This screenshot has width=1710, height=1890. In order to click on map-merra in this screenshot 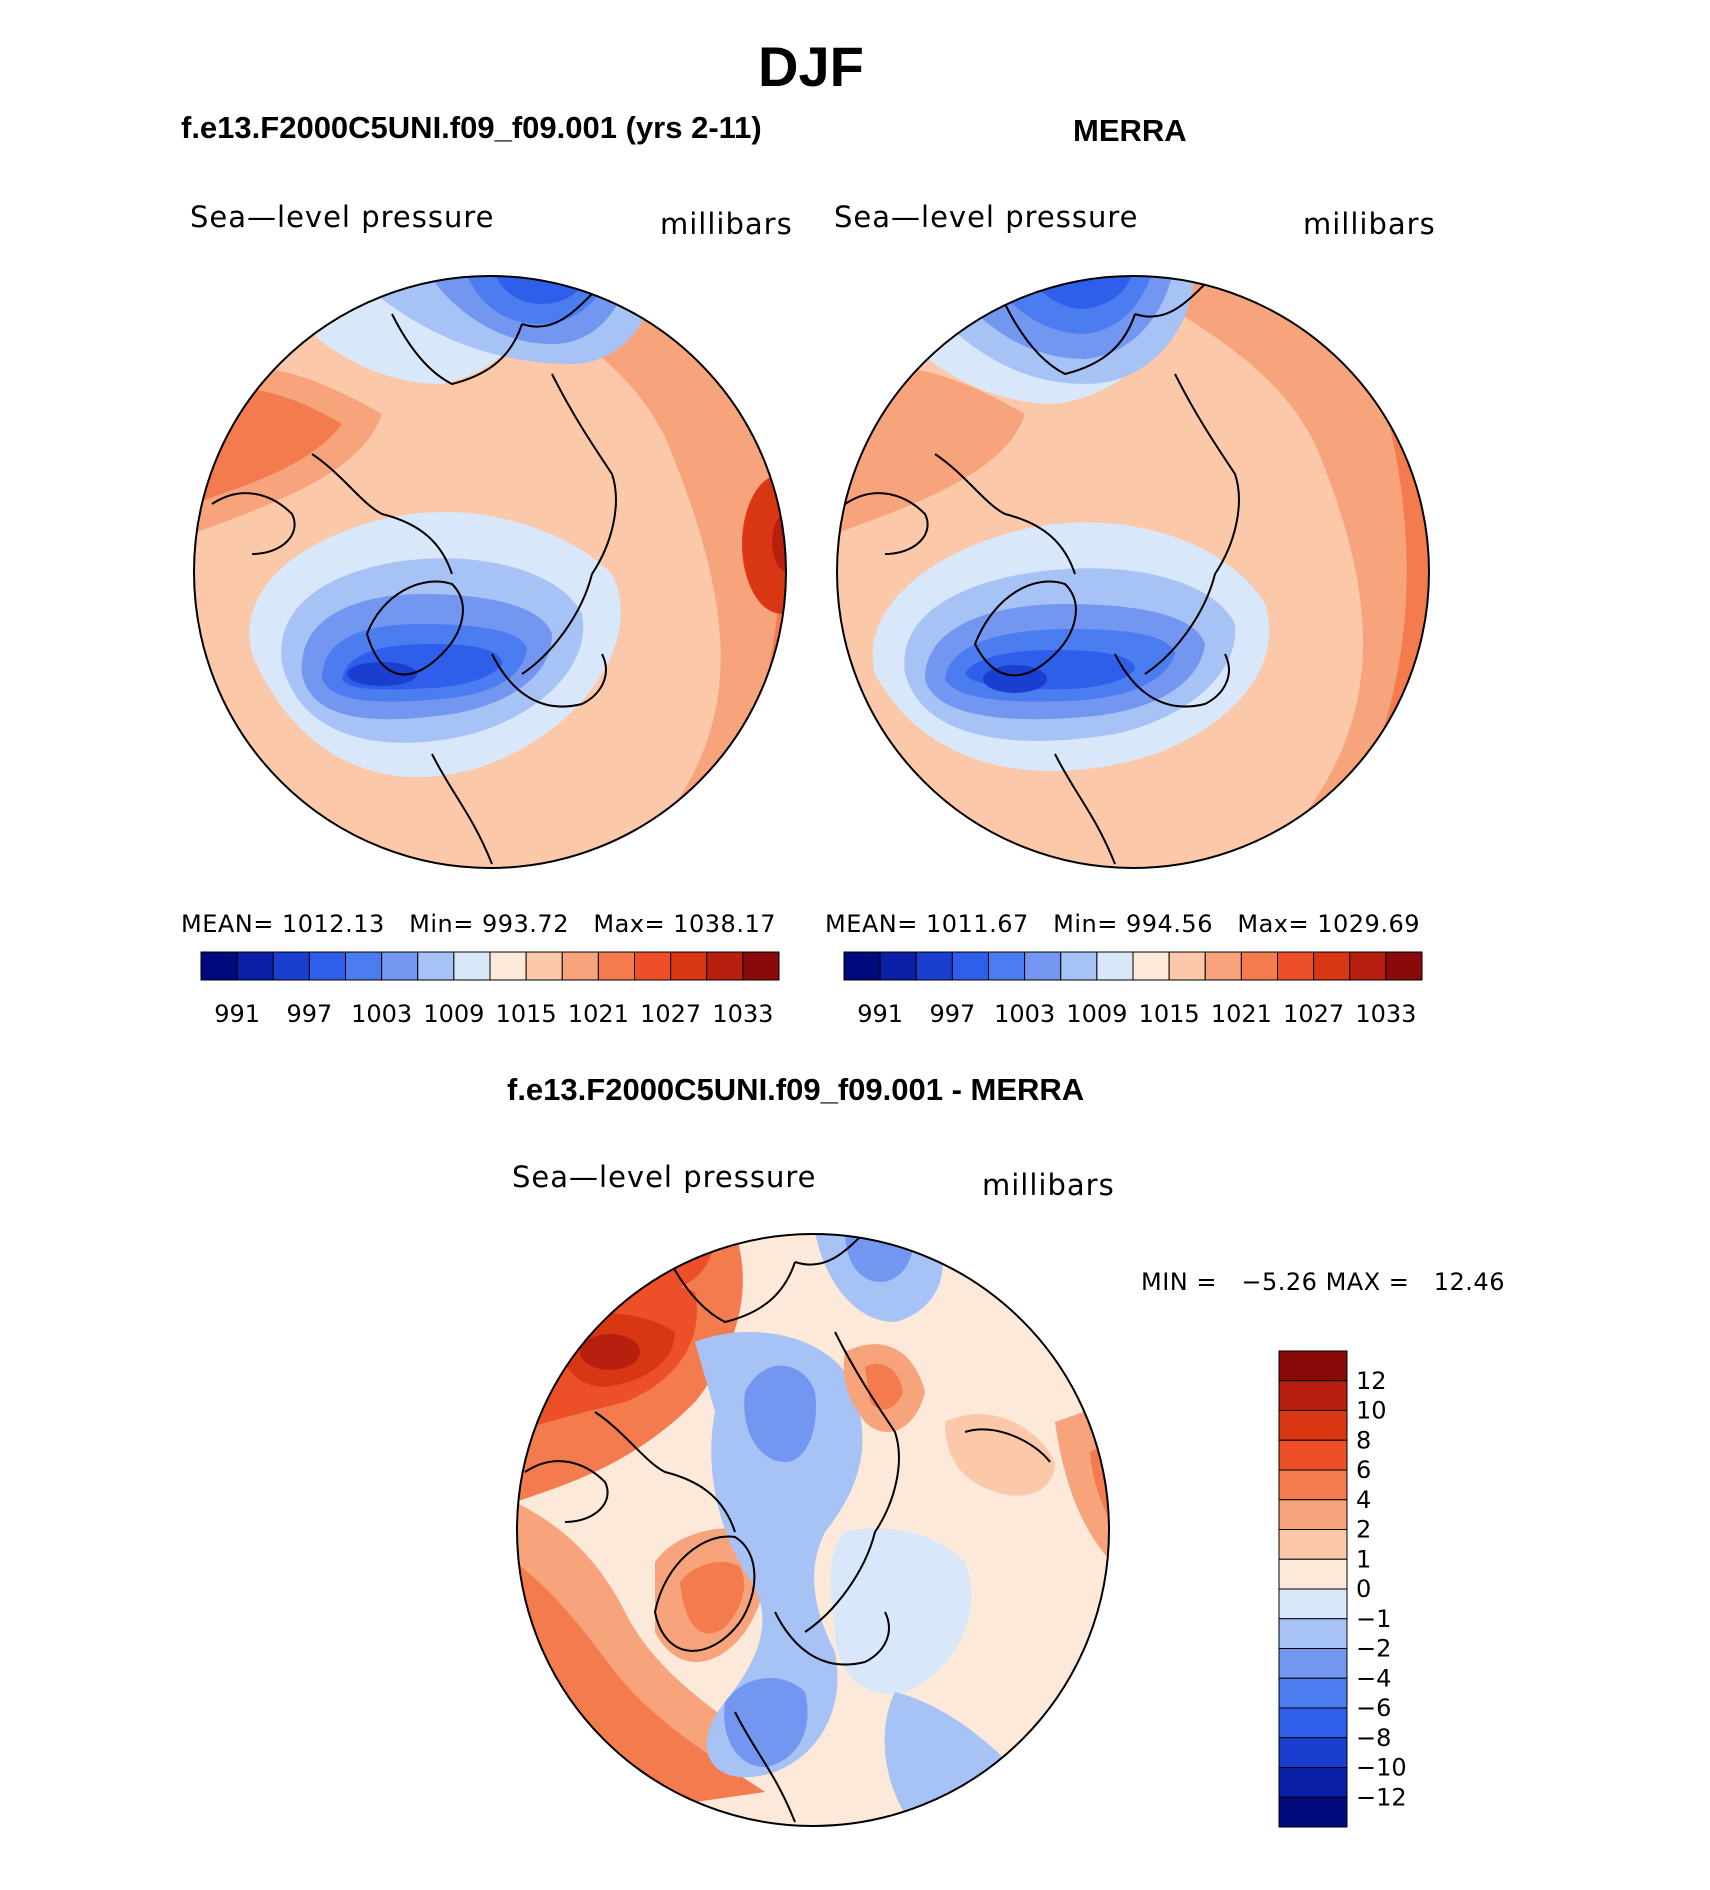, I will do `click(1133, 572)`.